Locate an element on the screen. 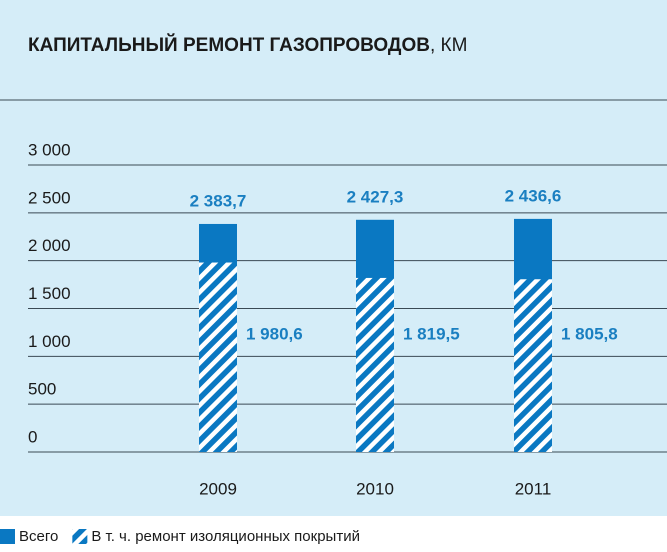 The image size is (667, 552). y-tick-label: 2 500 is located at coordinates (49, 197).